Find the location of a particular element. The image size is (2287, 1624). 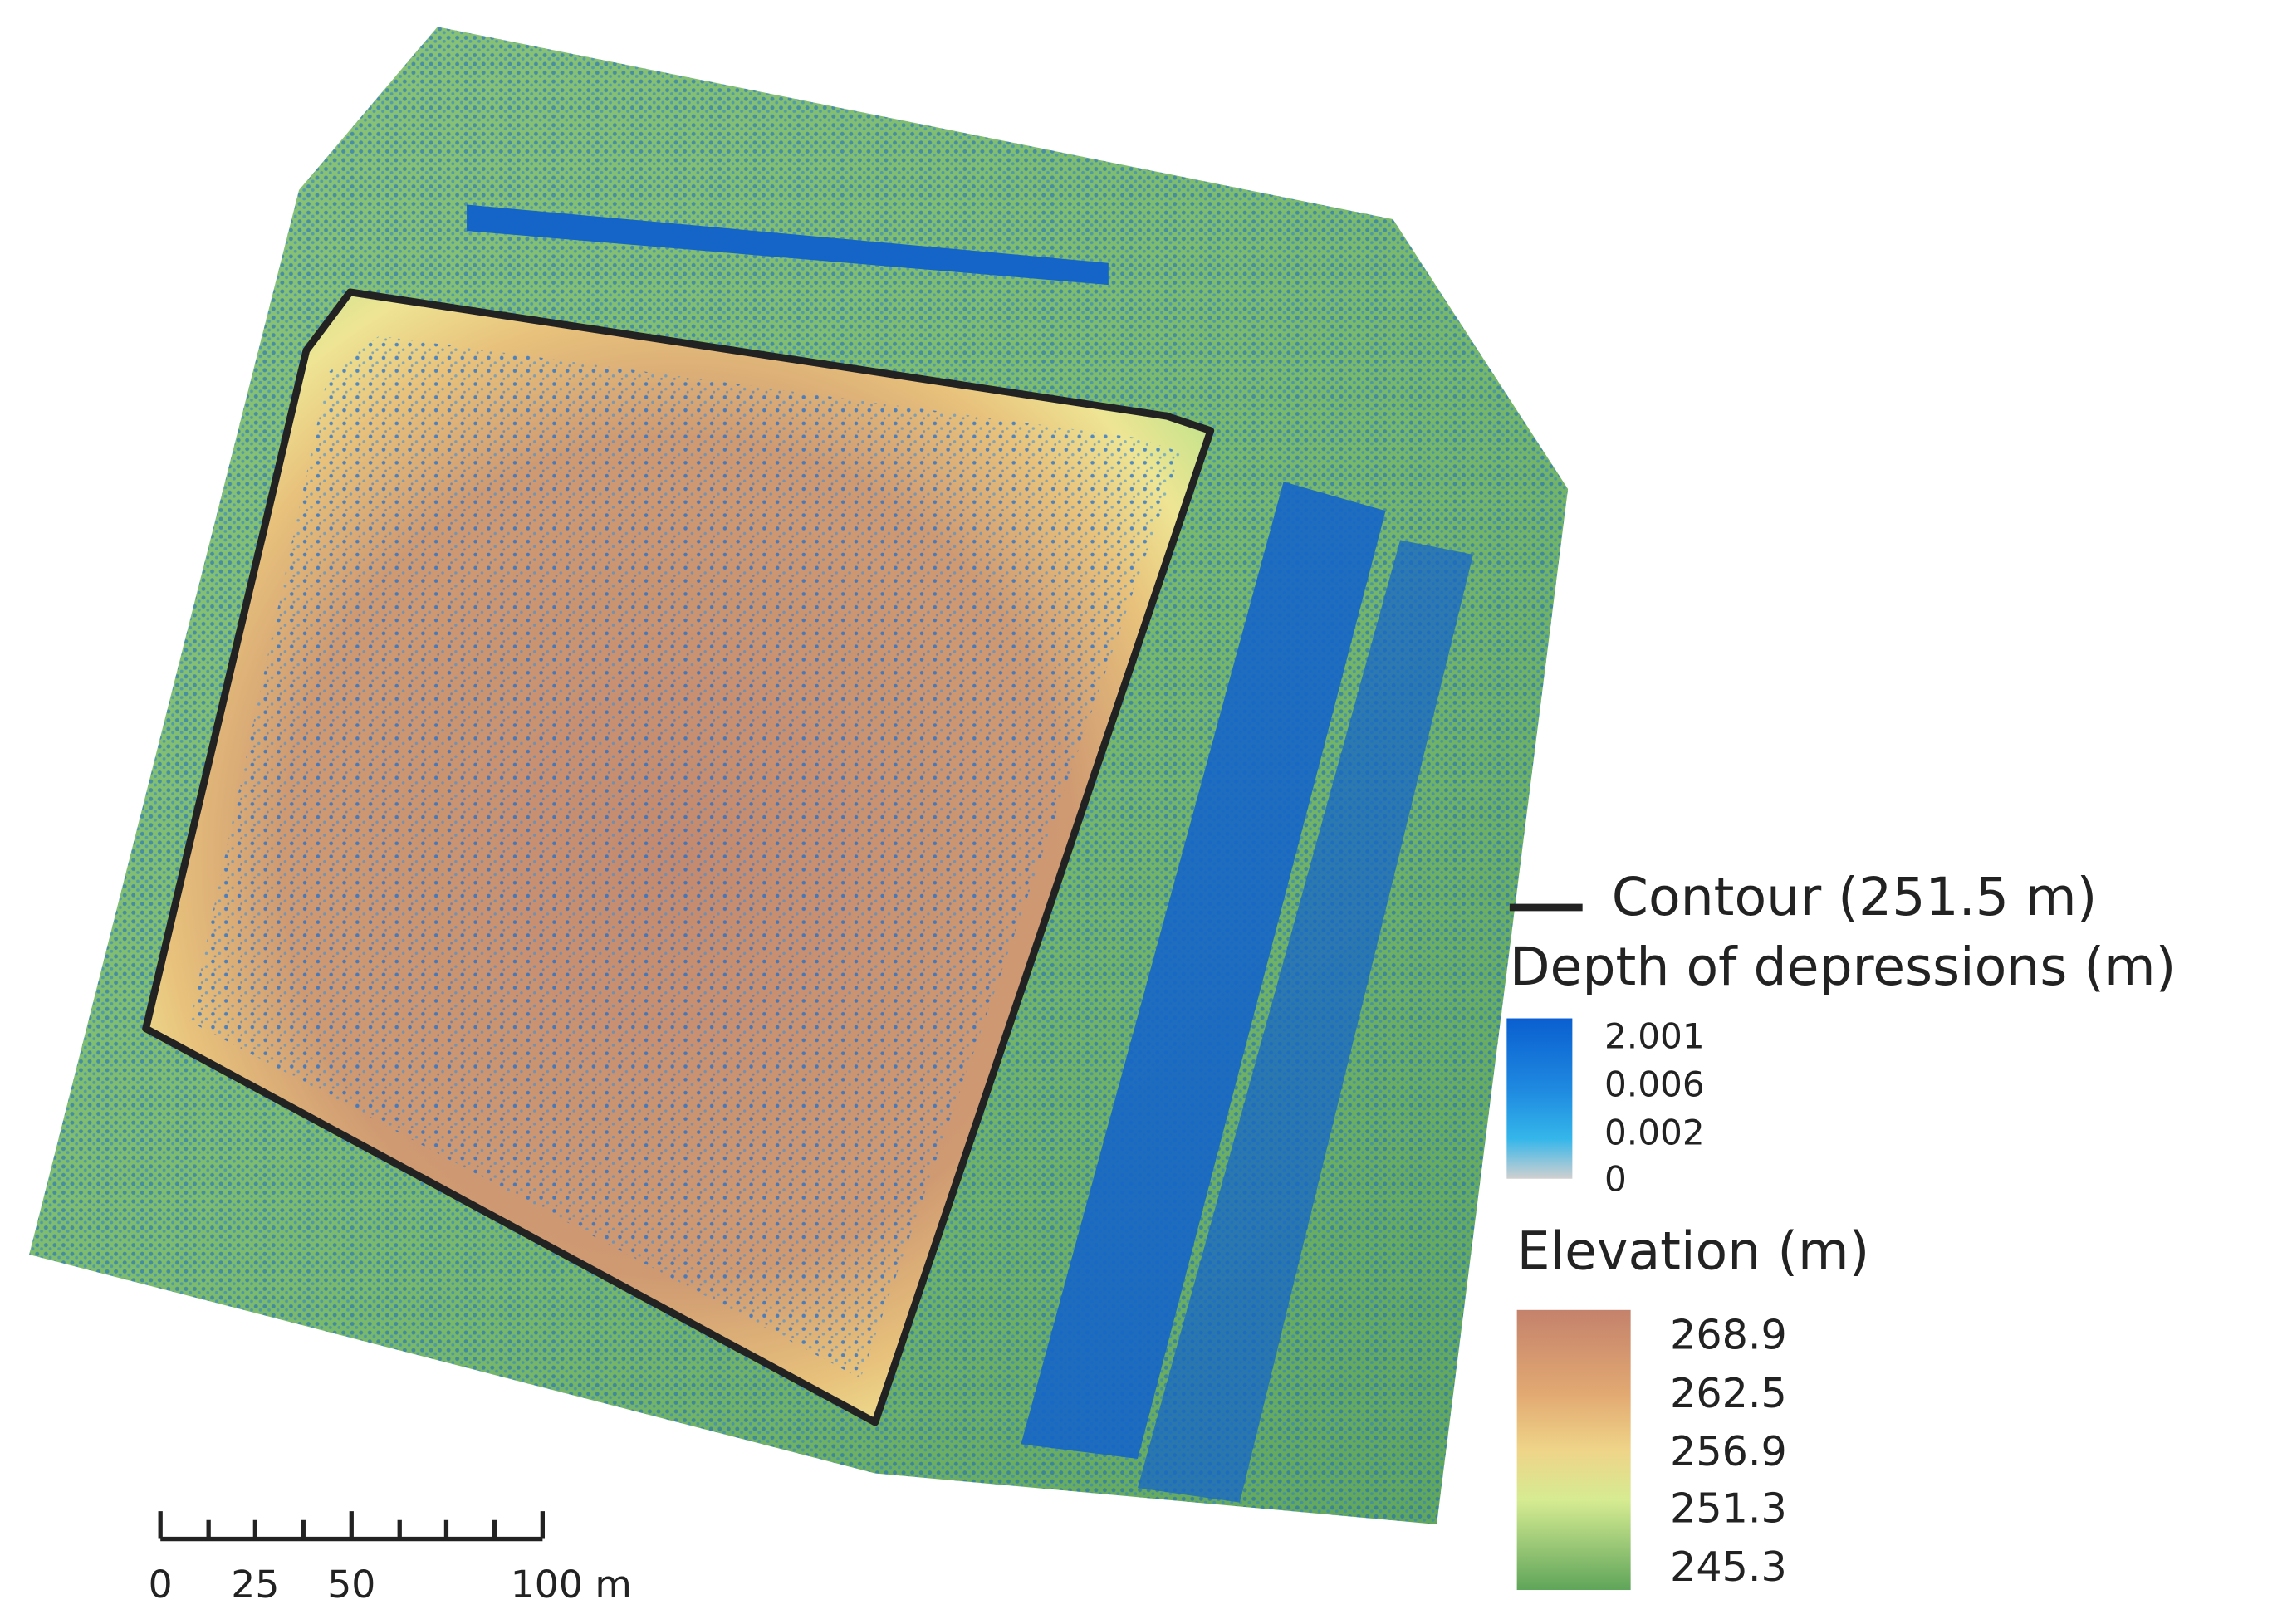

depth-tick: 0.002 is located at coordinates (1654, 1133).